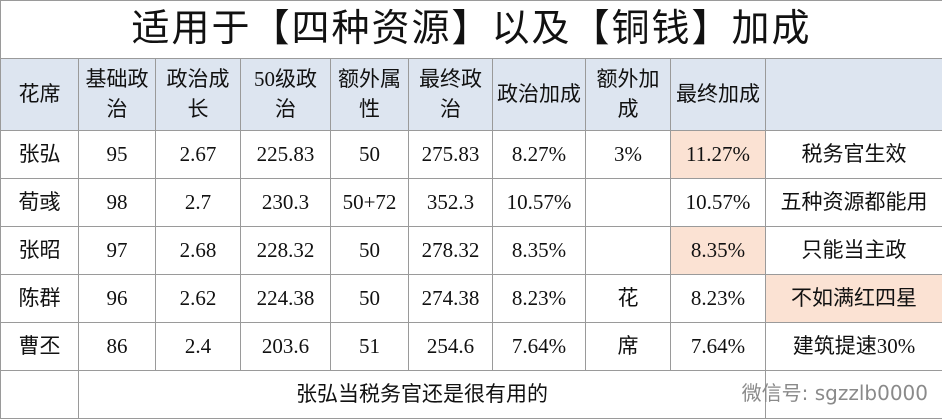 This screenshot has height=419, width=942. What do you see at coordinates (628, 95) in the screenshot?
I see `header-cell: 额外加成` at bounding box center [628, 95].